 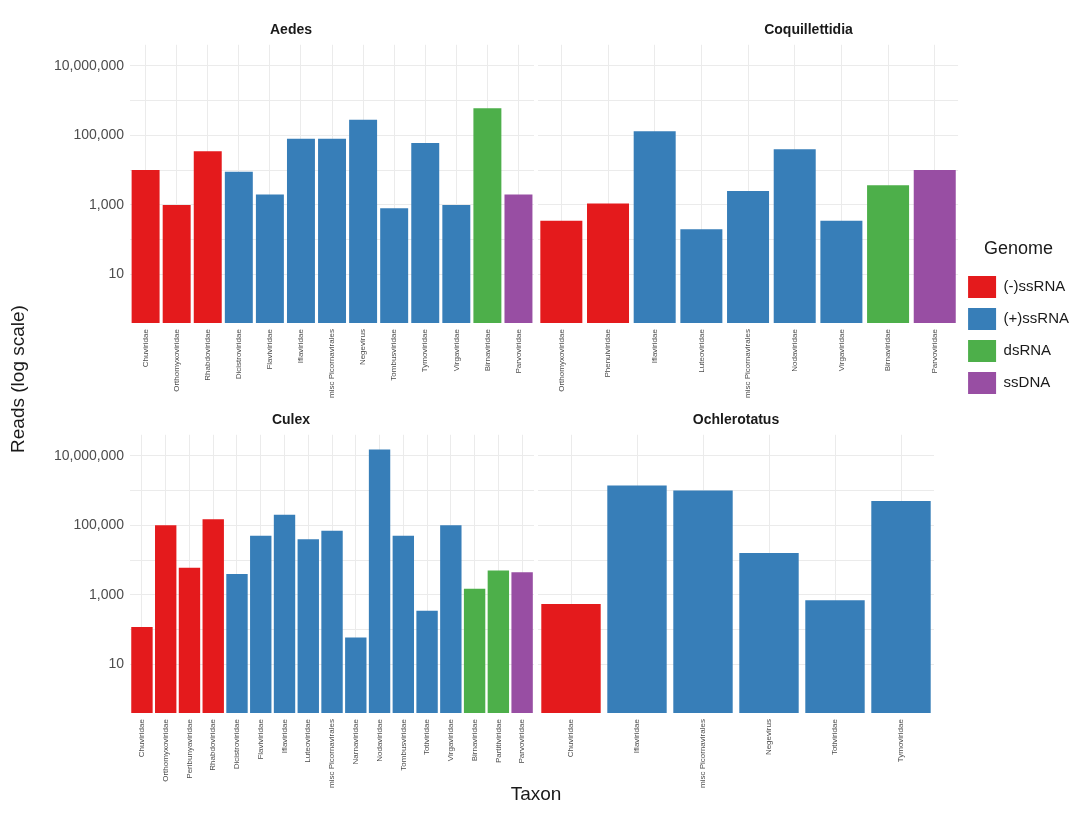 What do you see at coordinates (736, 419) in the screenshot?
I see `chart-title: Ochlerotatus` at bounding box center [736, 419].